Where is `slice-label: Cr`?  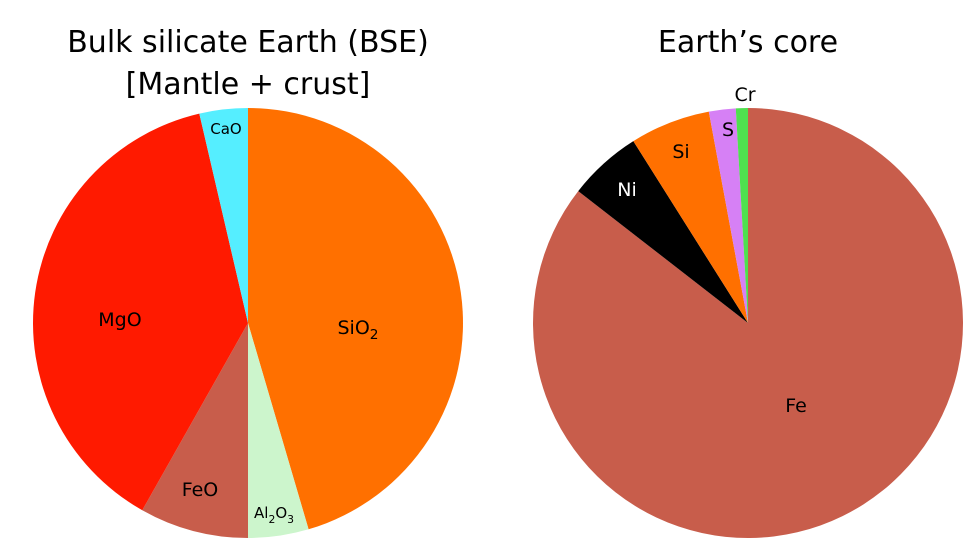
slice-label: Cr is located at coordinates (744, 95).